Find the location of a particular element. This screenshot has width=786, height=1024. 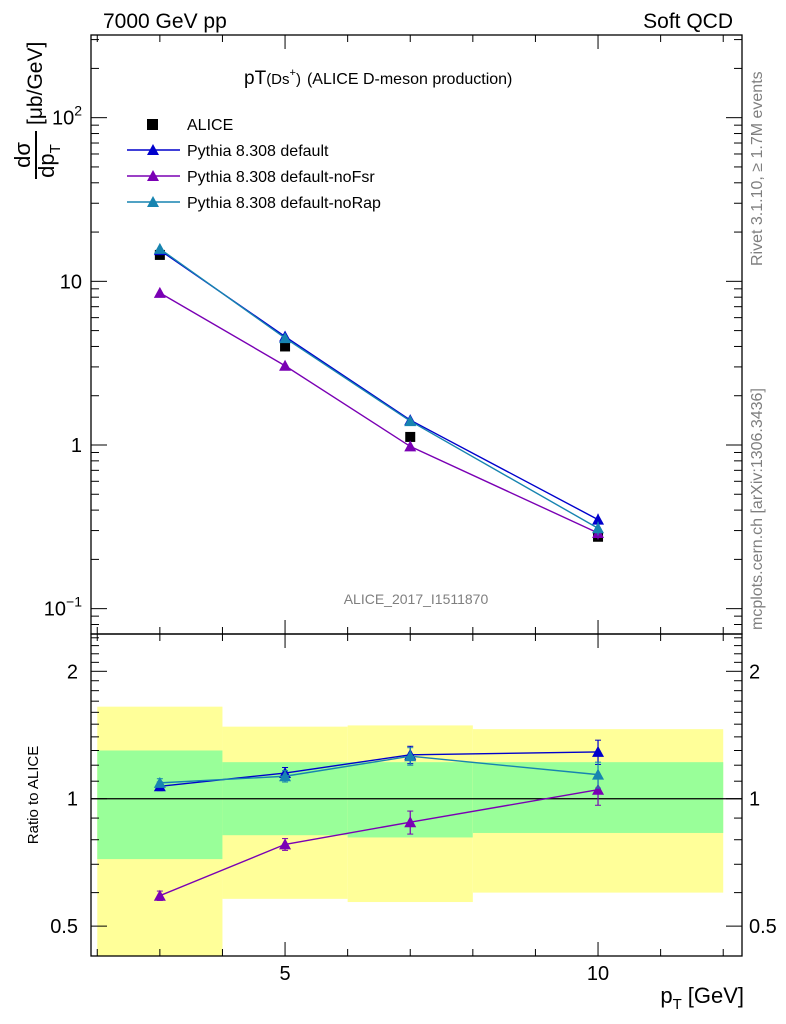

rivet-version-label: Rivet 3.1.10, ≥ 1.7M events is located at coordinates (757, 168).